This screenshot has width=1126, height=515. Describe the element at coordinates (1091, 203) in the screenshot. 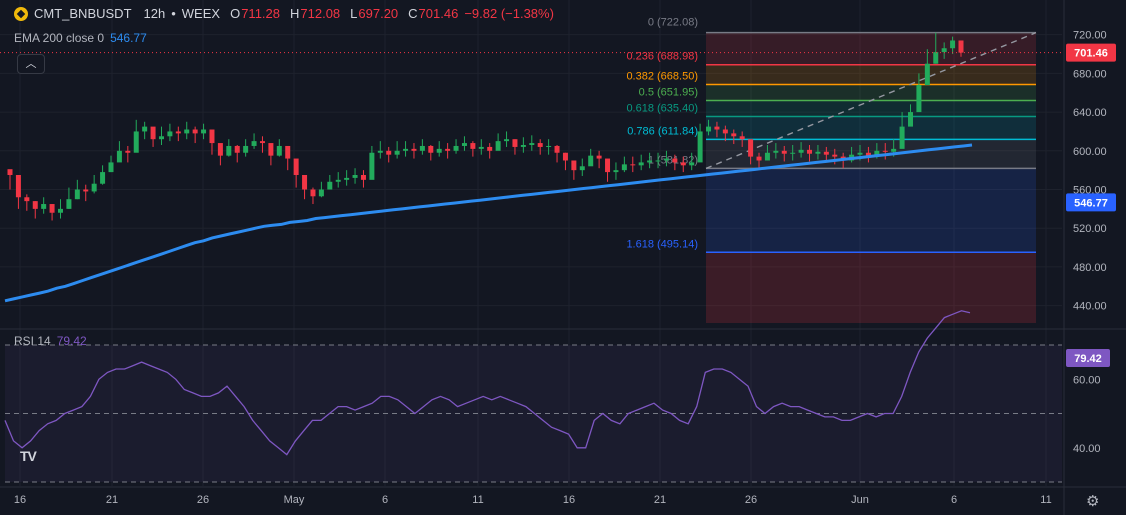

I see `ema-value-badge-label: 546.77` at that location.